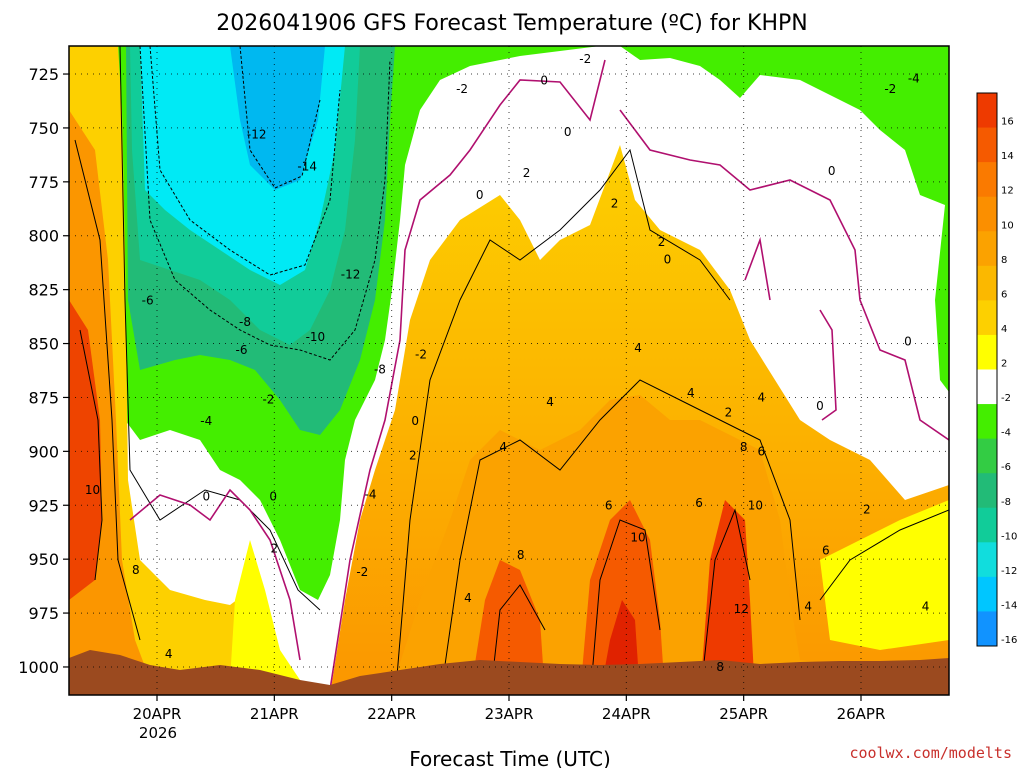  What do you see at coordinates (1004, 329) in the screenshot?
I see `colorbar-label: 4` at bounding box center [1004, 329].